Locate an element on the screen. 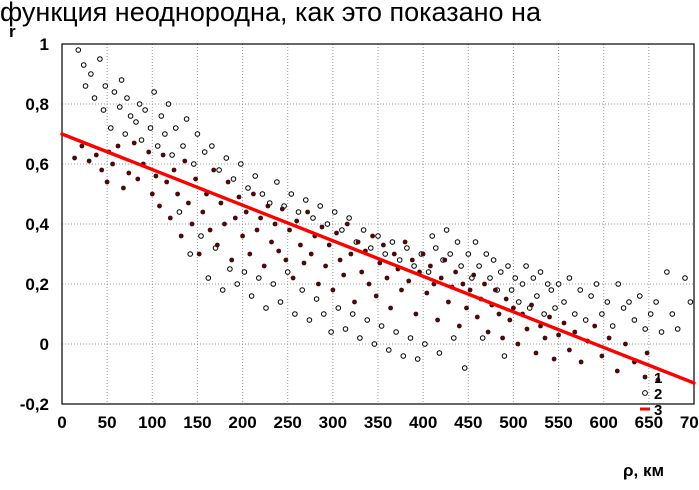 This screenshot has width=699, height=490. legend-open-marker is located at coordinates (645, 393).